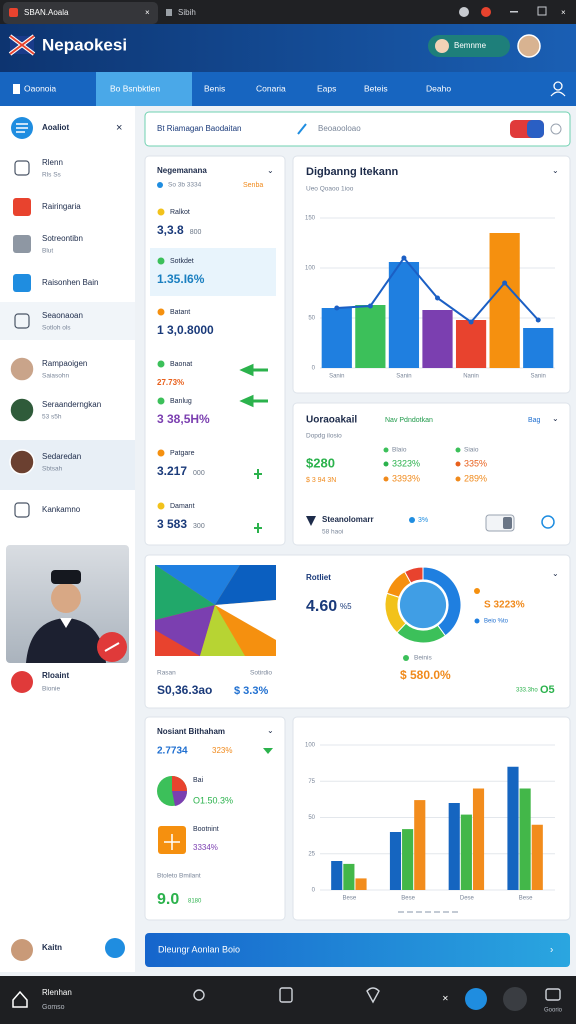 The width and height of the screenshot is (576, 1024). I want to click on stats-link: Bag, so click(534, 420).